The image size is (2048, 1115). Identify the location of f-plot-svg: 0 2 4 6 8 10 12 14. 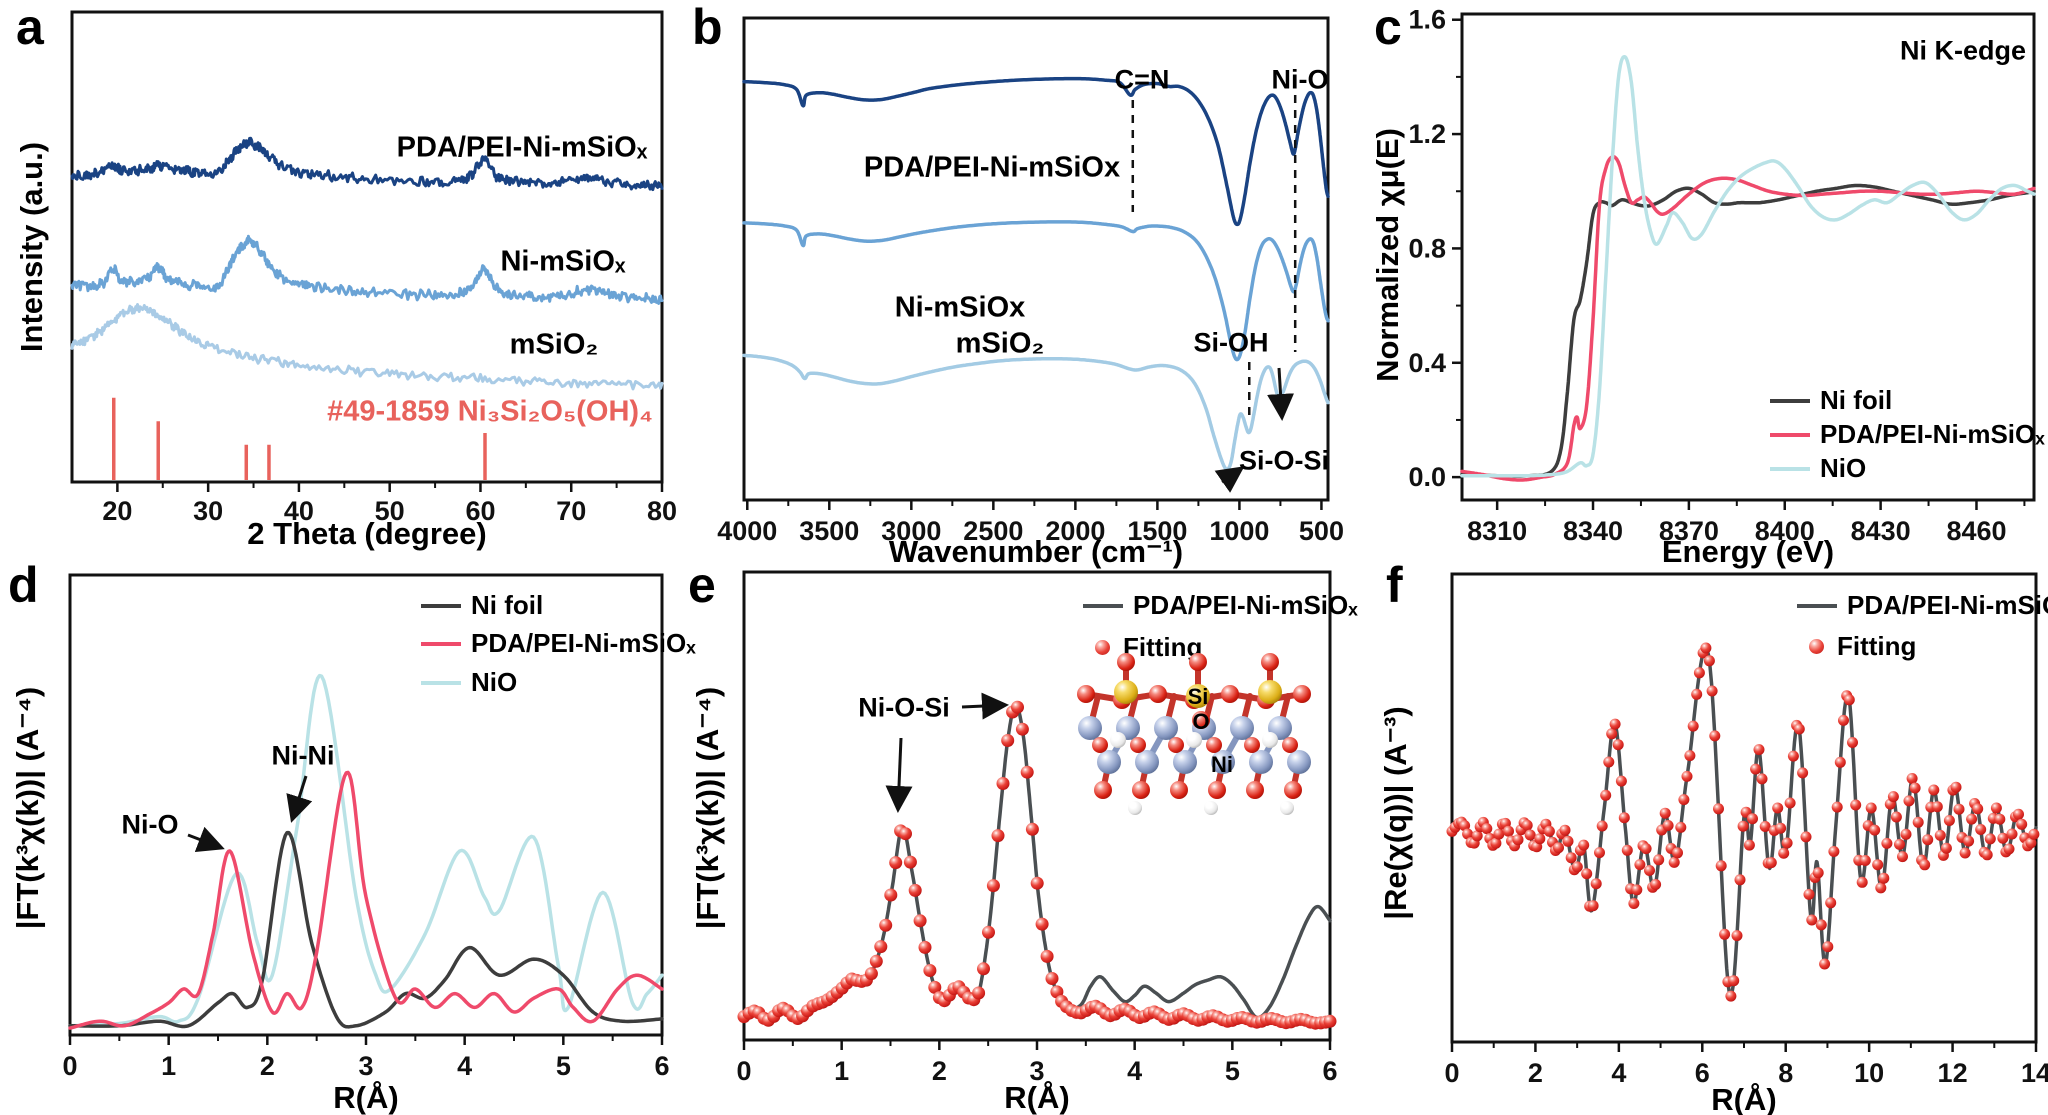
(1746, 830).